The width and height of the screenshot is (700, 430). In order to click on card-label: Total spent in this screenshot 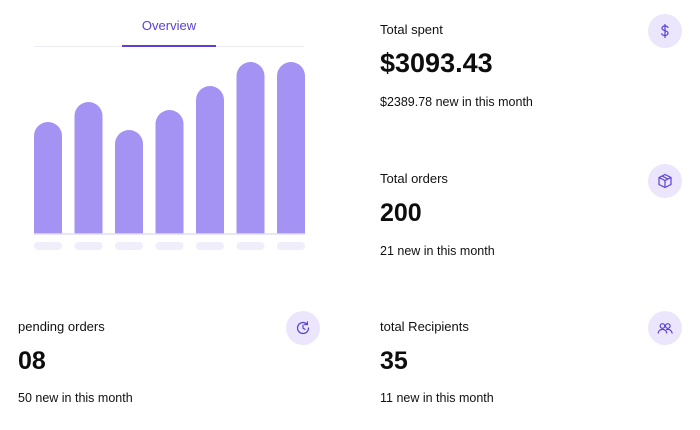, I will do `click(411, 29)`.